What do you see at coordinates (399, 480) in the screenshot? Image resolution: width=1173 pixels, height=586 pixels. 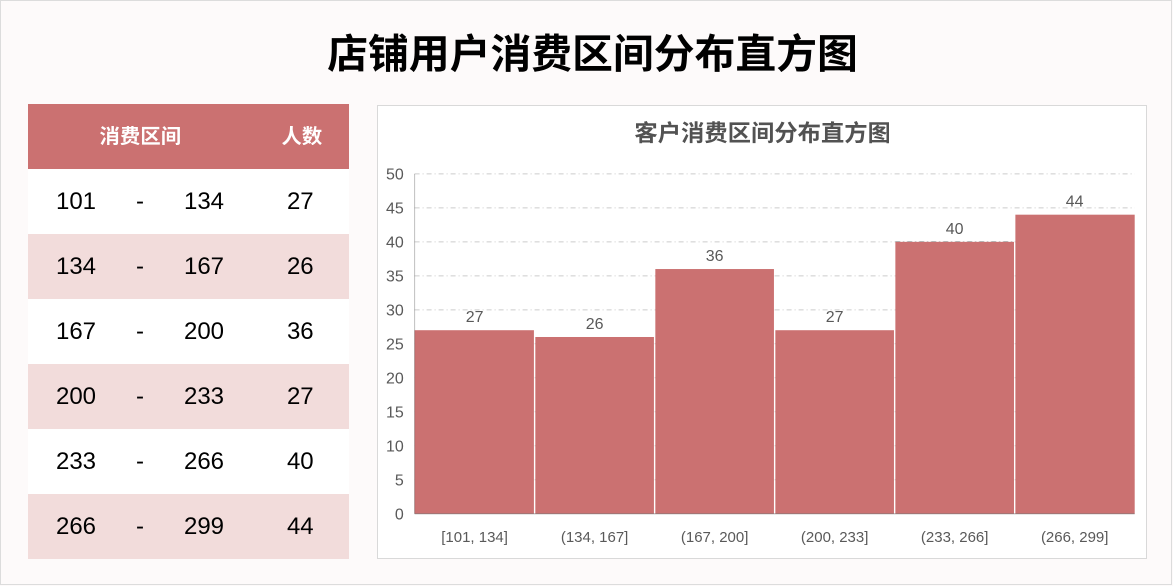 I see `svg-text: 5` at bounding box center [399, 480].